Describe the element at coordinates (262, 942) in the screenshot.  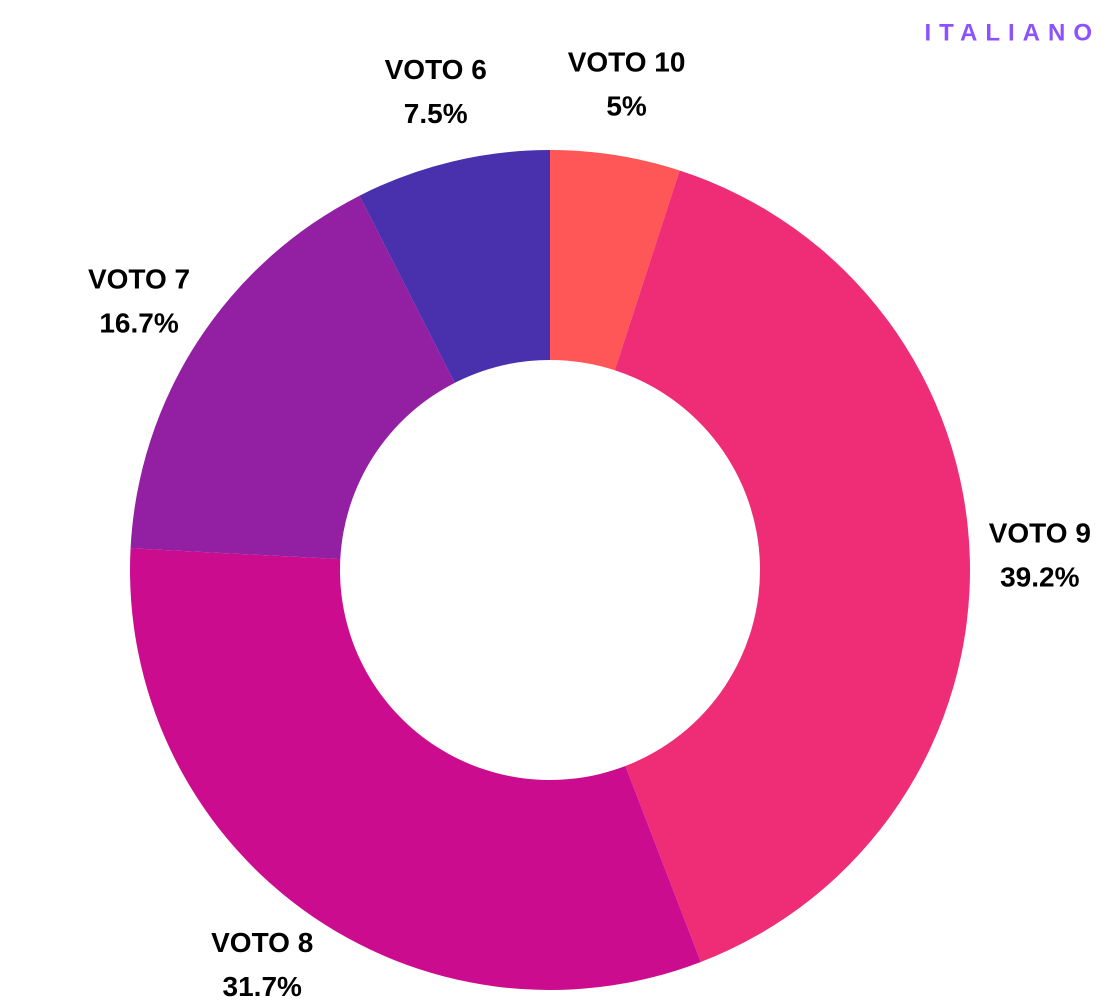
I see `slice-label: VOTO 8` at that location.